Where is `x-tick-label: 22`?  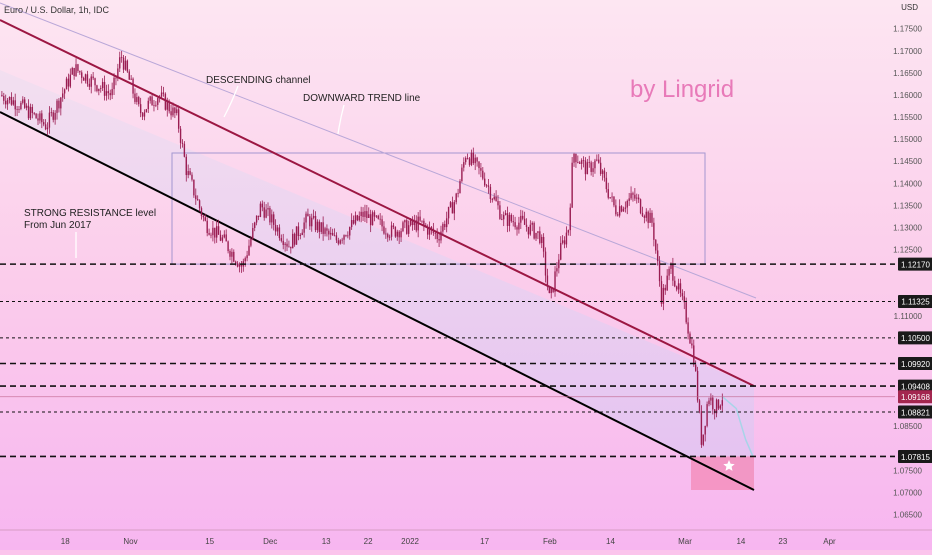 x-tick-label: 22 is located at coordinates (368, 541).